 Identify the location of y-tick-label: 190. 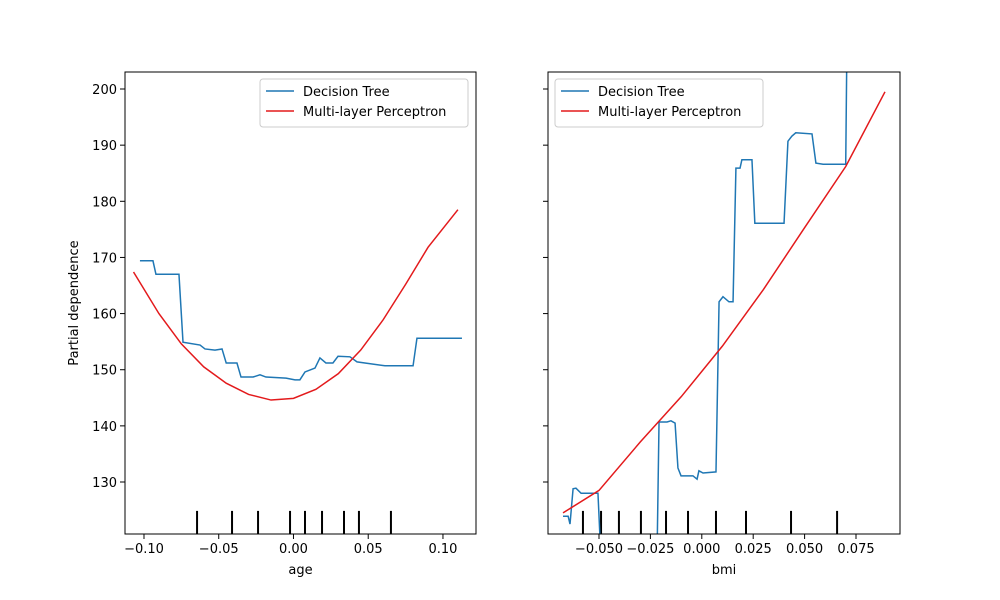
(104, 146).